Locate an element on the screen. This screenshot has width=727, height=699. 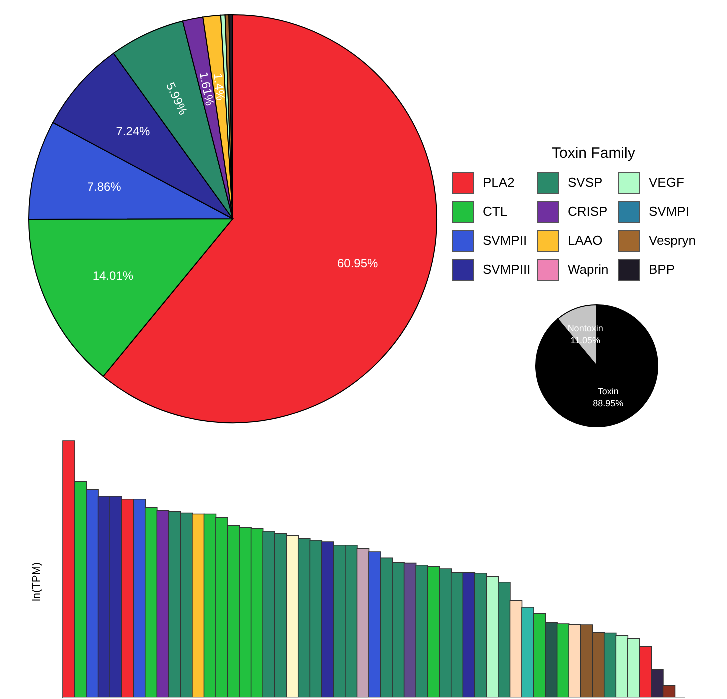
pie-slice is located at coordinates (597, 366).